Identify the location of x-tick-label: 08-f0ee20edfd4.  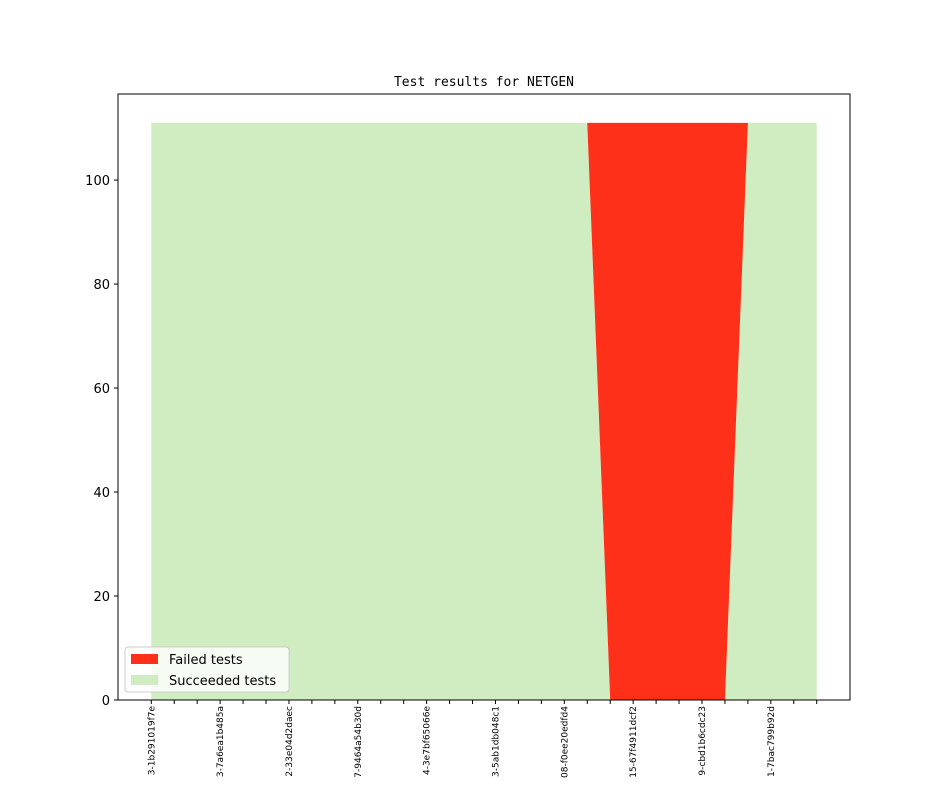
(565, 742).